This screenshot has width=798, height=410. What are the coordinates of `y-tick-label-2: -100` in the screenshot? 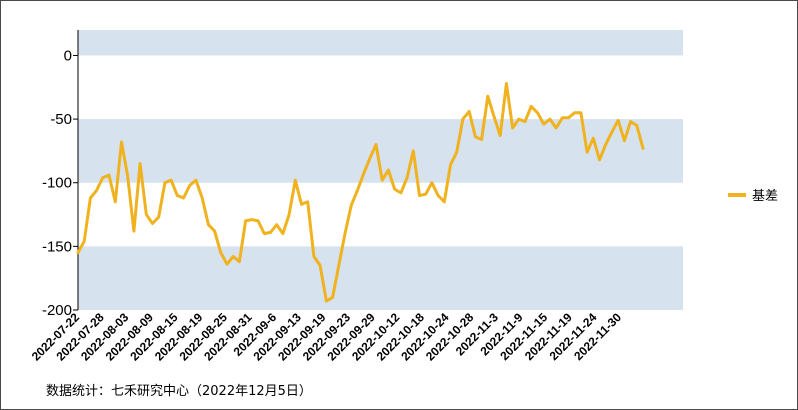 It's located at (57, 183).